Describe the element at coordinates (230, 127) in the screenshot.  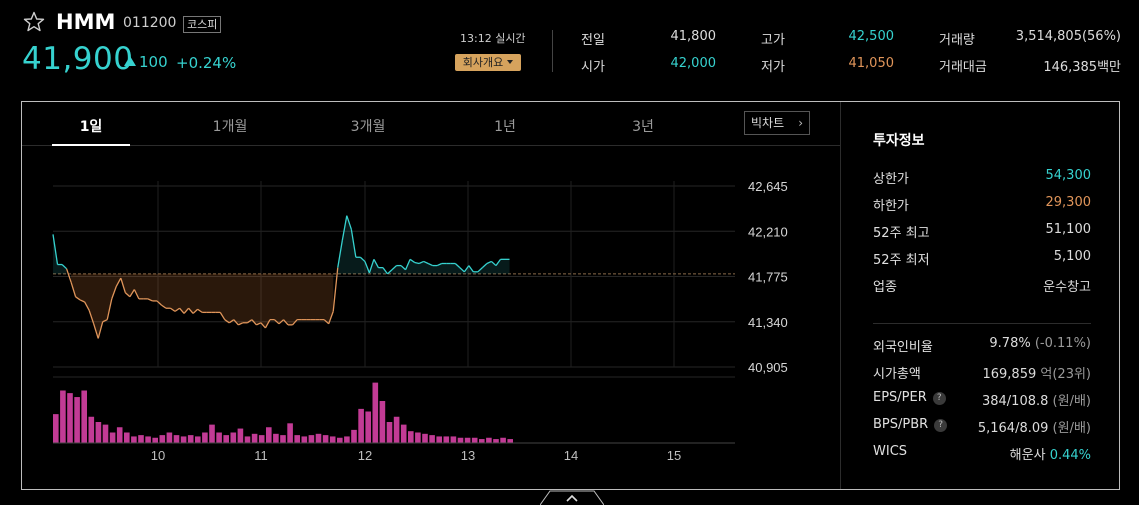
I see `tab-1month: 1개월` at that location.